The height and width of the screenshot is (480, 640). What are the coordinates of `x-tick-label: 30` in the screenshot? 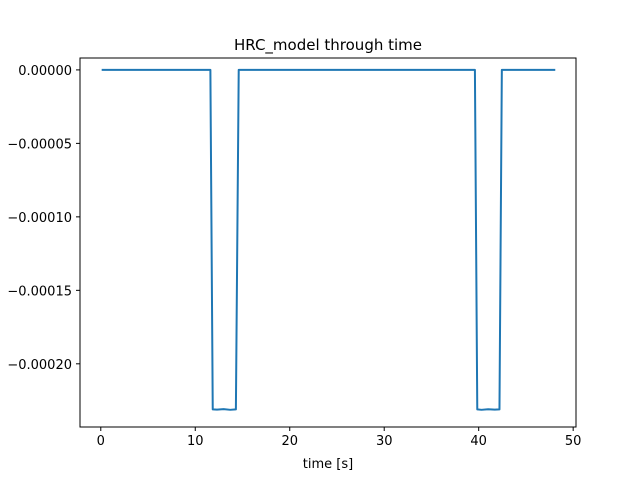 It's located at (384, 441).